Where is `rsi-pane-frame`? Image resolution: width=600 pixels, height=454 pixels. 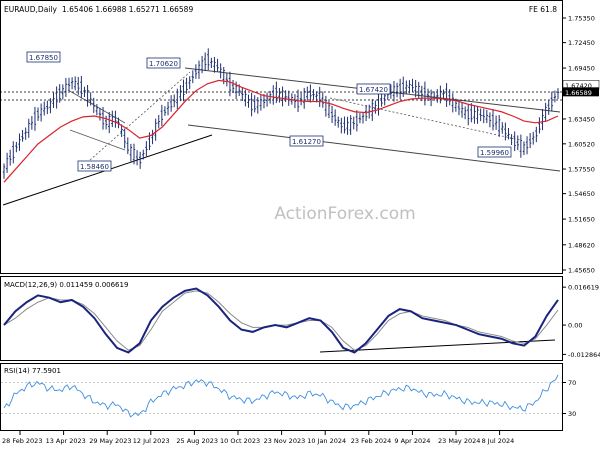
rsi-pane-frame is located at coordinates (281, 397).